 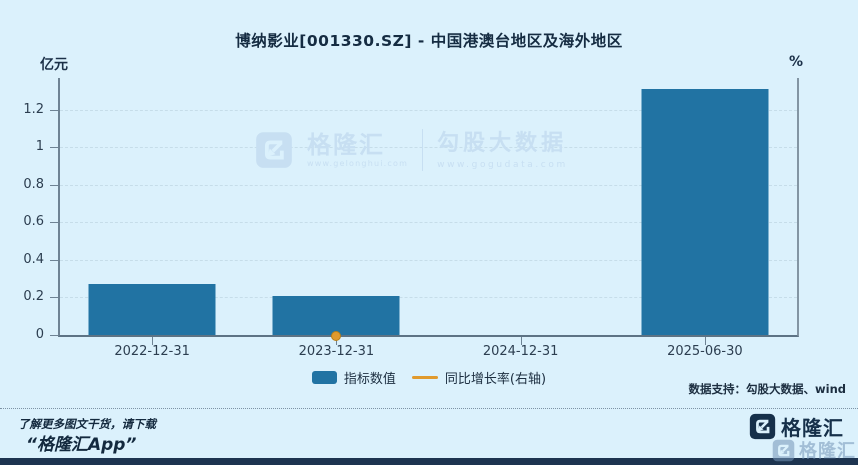 I want to click on y-axis-tick-label: 0, so click(x=39, y=334).